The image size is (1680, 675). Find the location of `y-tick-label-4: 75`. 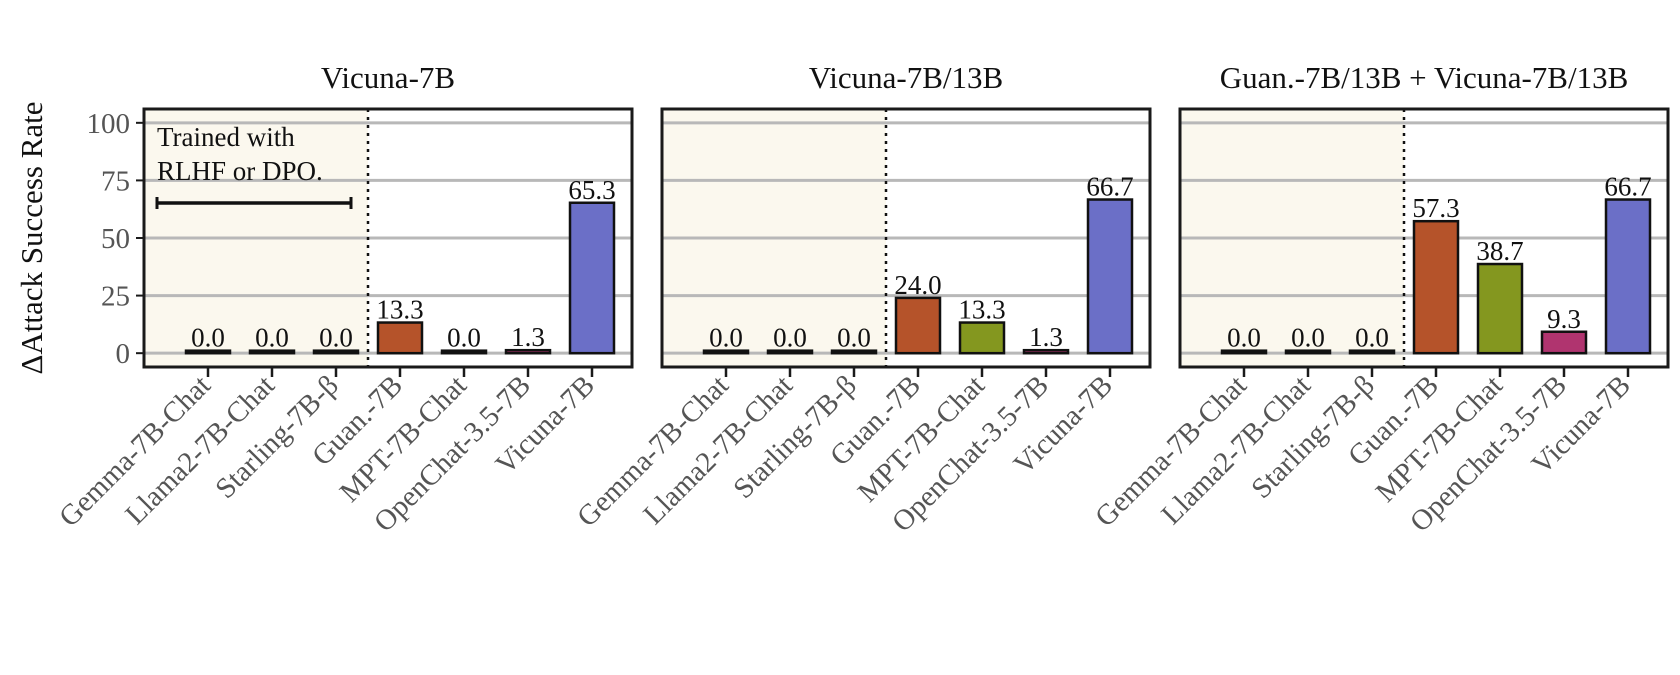

y-tick-label-4: 75 is located at coordinates (115, 181).